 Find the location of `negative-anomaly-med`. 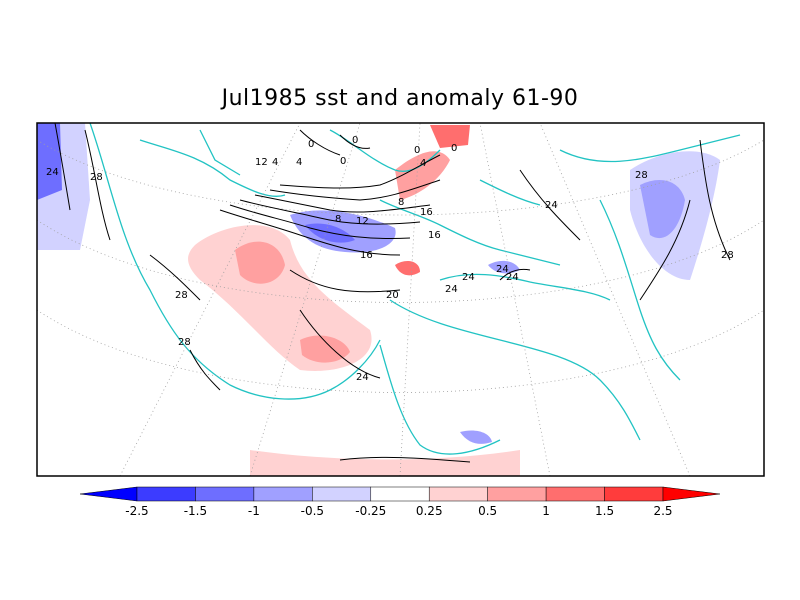

negative-anomaly-med is located at coordinates (504, 267).